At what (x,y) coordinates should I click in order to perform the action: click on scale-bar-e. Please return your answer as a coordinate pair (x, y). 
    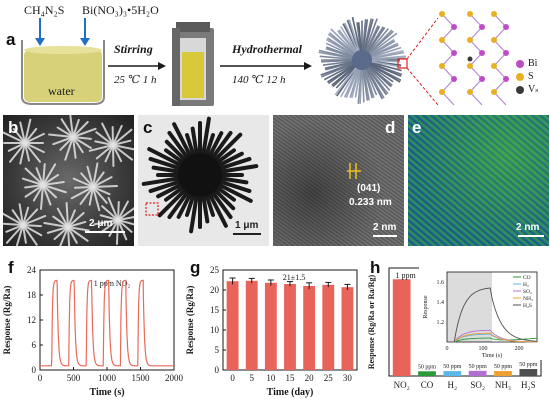
    Looking at the image, I should click on (531, 236).